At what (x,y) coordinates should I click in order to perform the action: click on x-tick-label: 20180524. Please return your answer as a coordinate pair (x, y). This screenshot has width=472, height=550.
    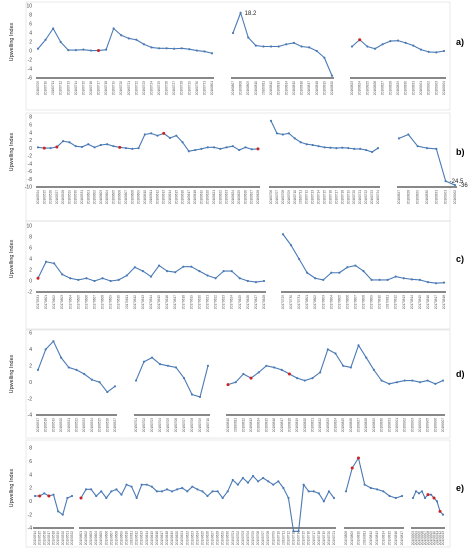
    Looking at the image, I should click on (92, 425).